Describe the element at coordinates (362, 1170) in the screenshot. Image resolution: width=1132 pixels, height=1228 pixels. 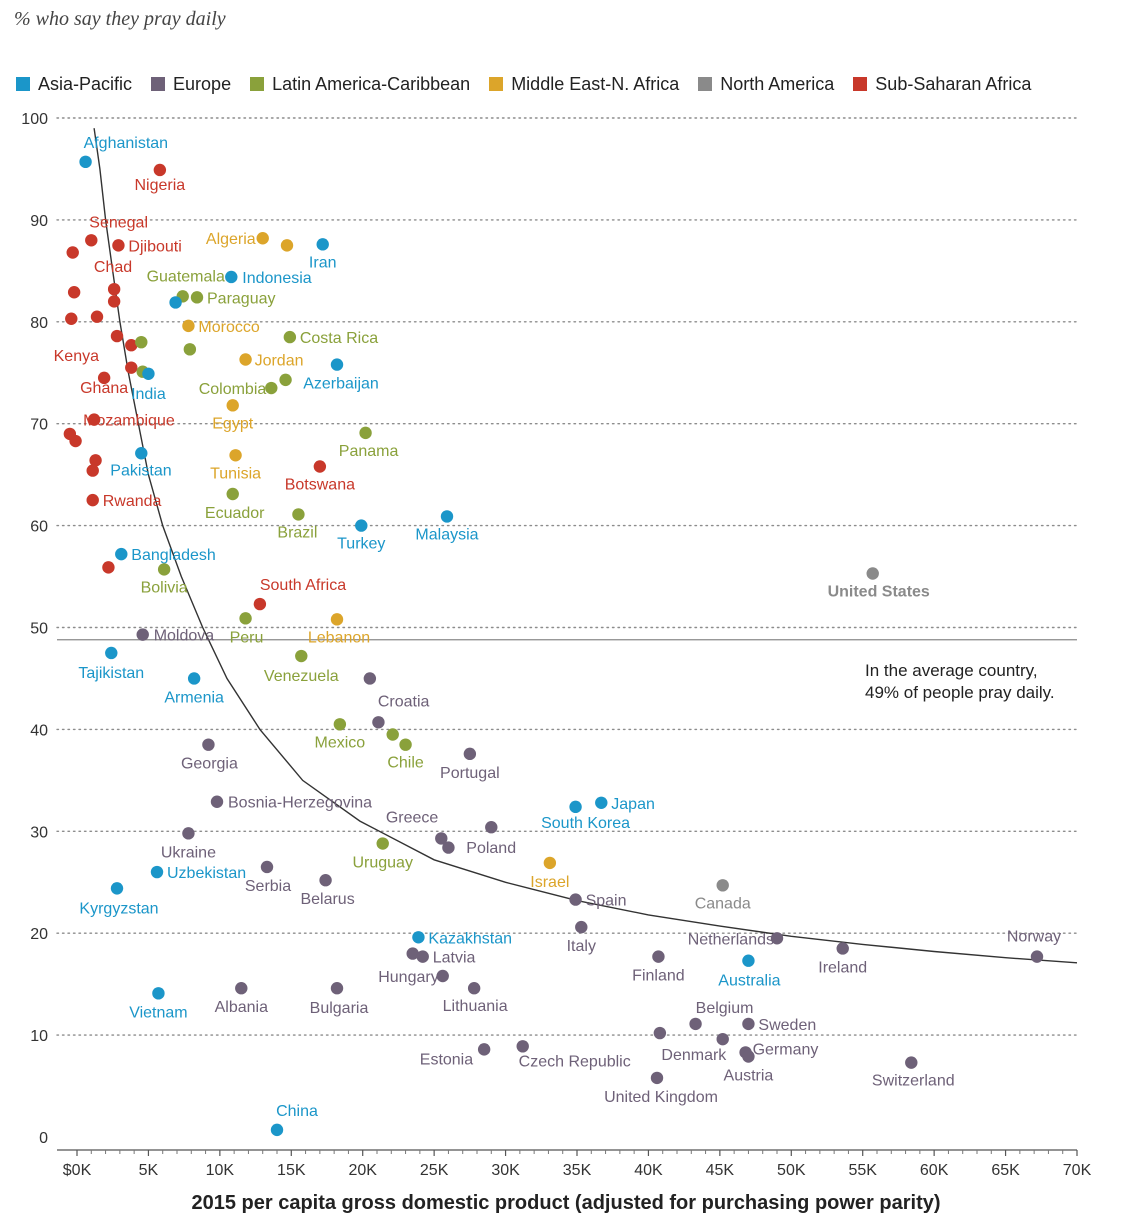
I see `x-tick-label: 20K` at that location.